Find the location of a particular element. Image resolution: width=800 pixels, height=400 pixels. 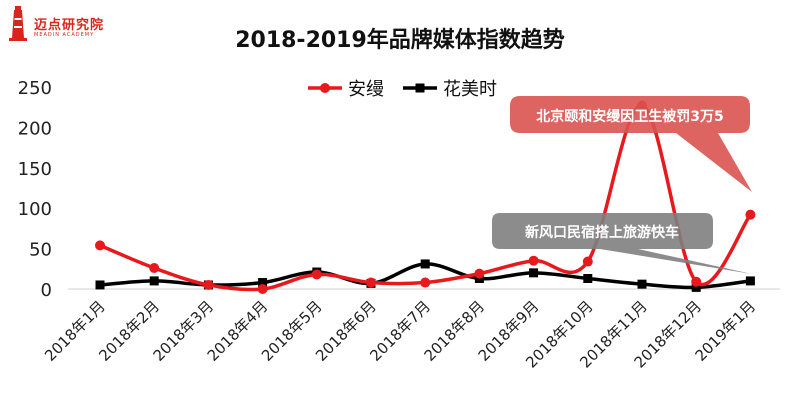

legend-label-1: 安缦 is located at coordinates (366, 89).